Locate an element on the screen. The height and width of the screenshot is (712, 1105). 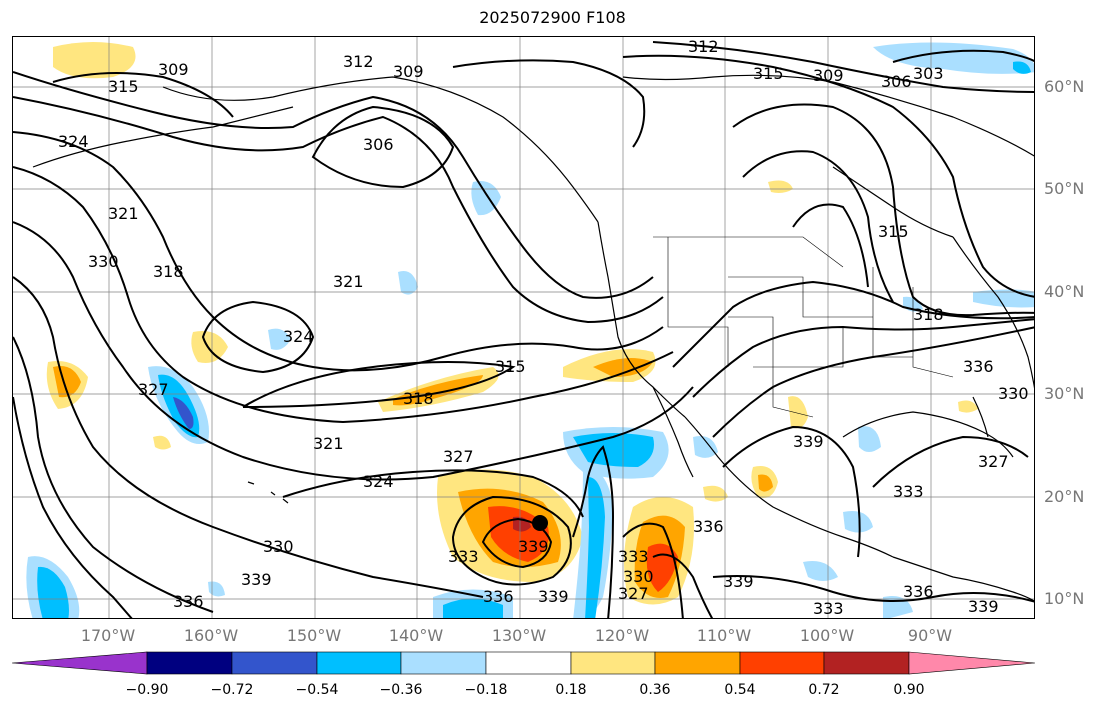
lon-label: 140°W is located at coordinates (416, 635).